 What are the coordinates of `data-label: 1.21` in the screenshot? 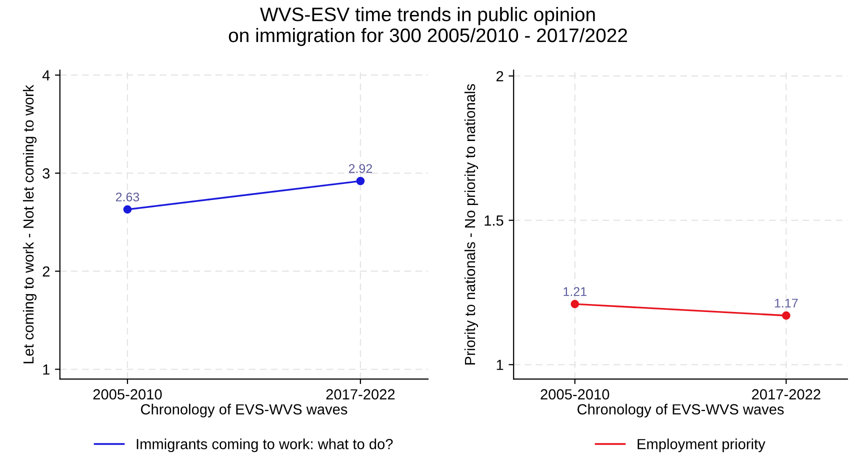 It's located at (575, 291).